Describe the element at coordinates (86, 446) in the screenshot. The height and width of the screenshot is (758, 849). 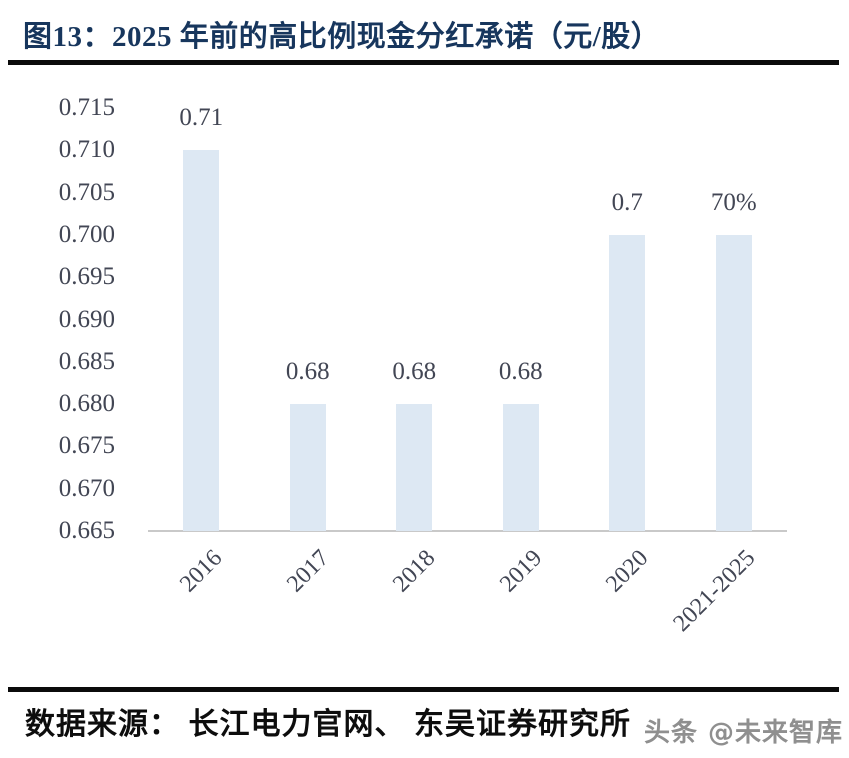
I see `y-axis-tick-label: 0.675` at that location.